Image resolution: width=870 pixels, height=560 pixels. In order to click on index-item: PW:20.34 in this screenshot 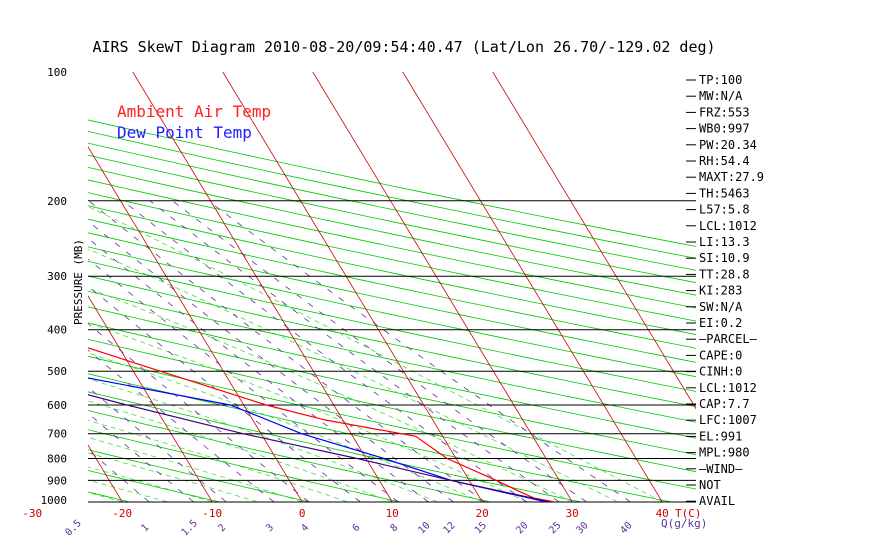, I will do `click(728, 145)`.